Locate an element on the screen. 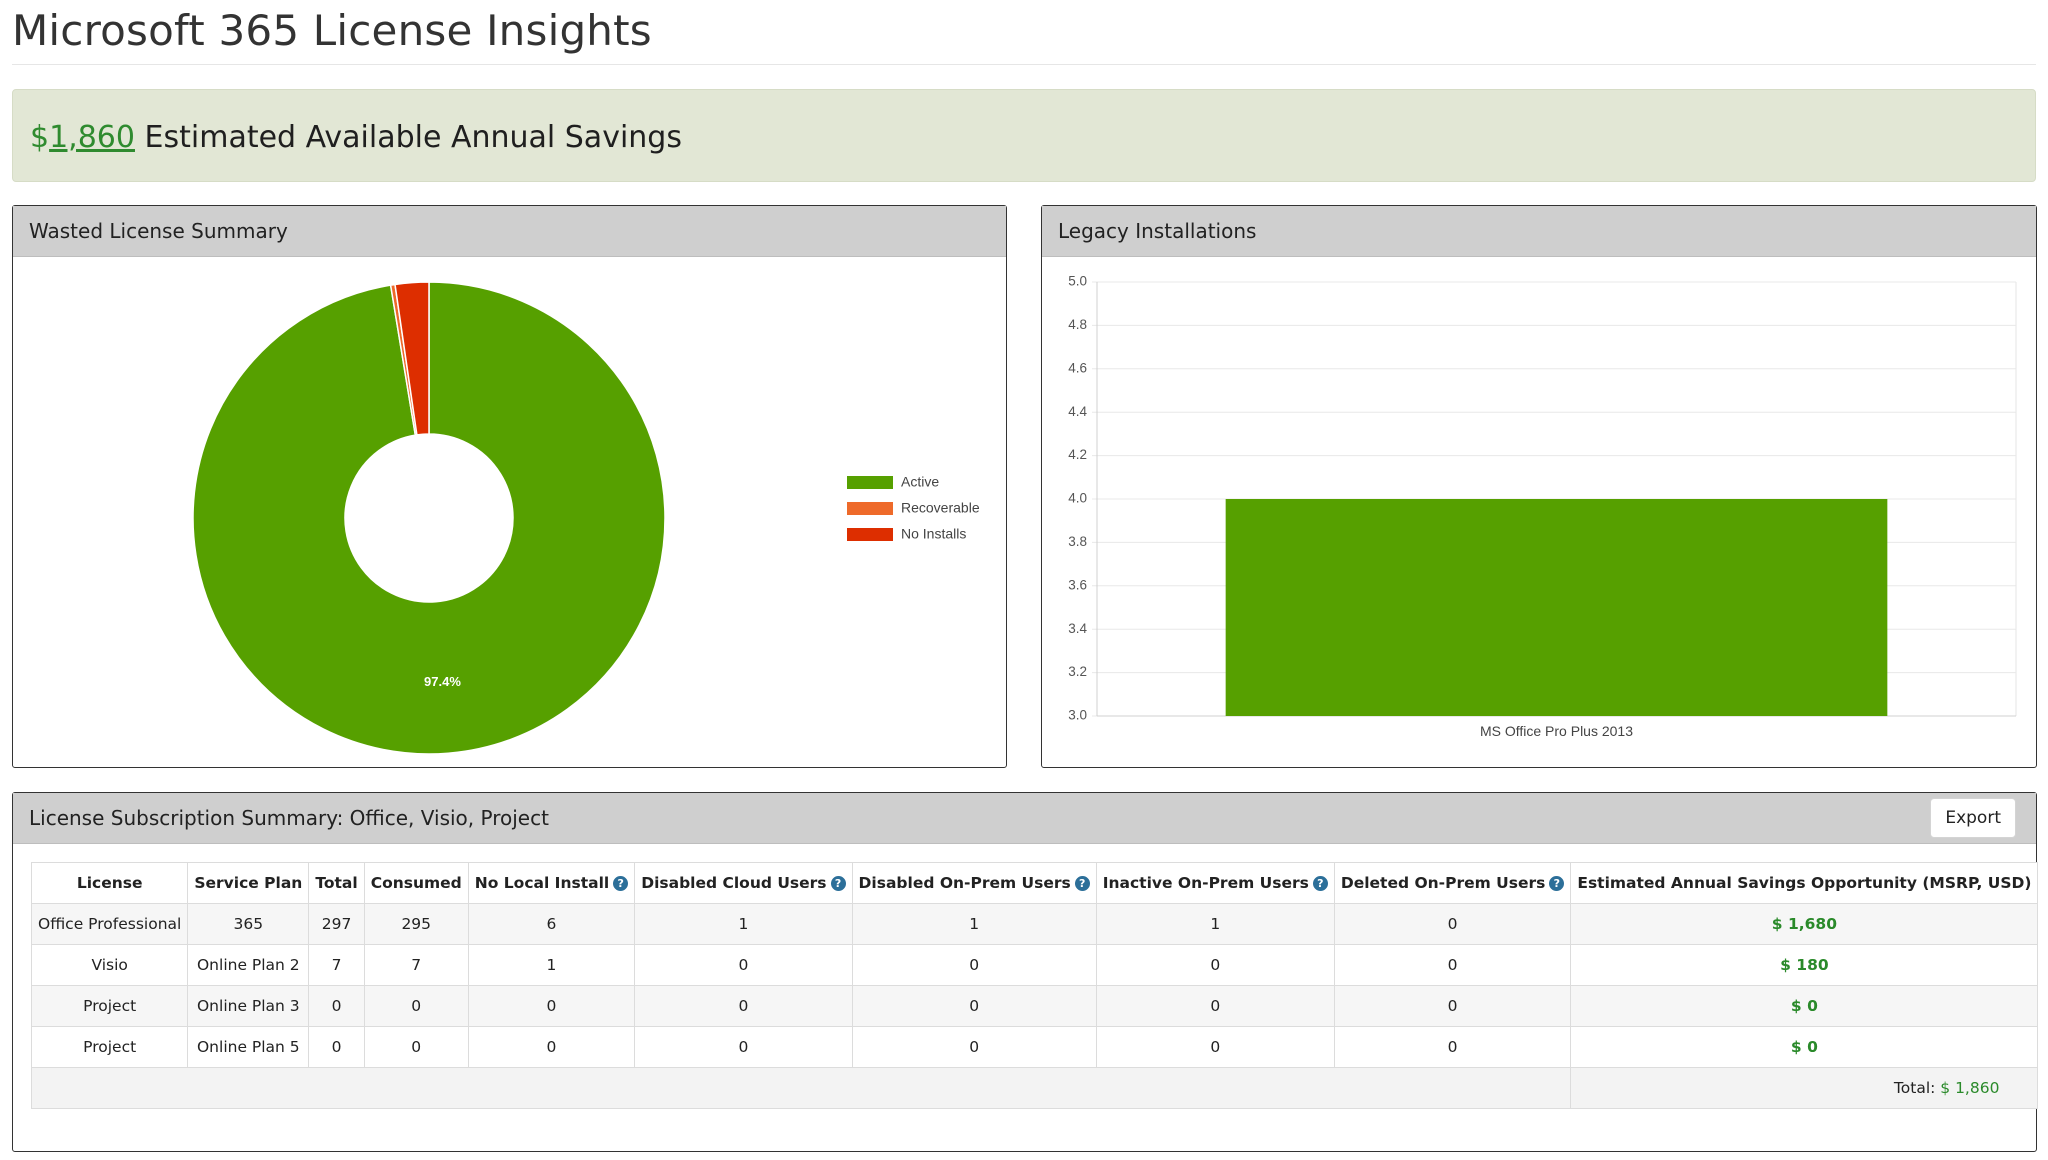  table-cell: $ 180 is located at coordinates (1804, 965).